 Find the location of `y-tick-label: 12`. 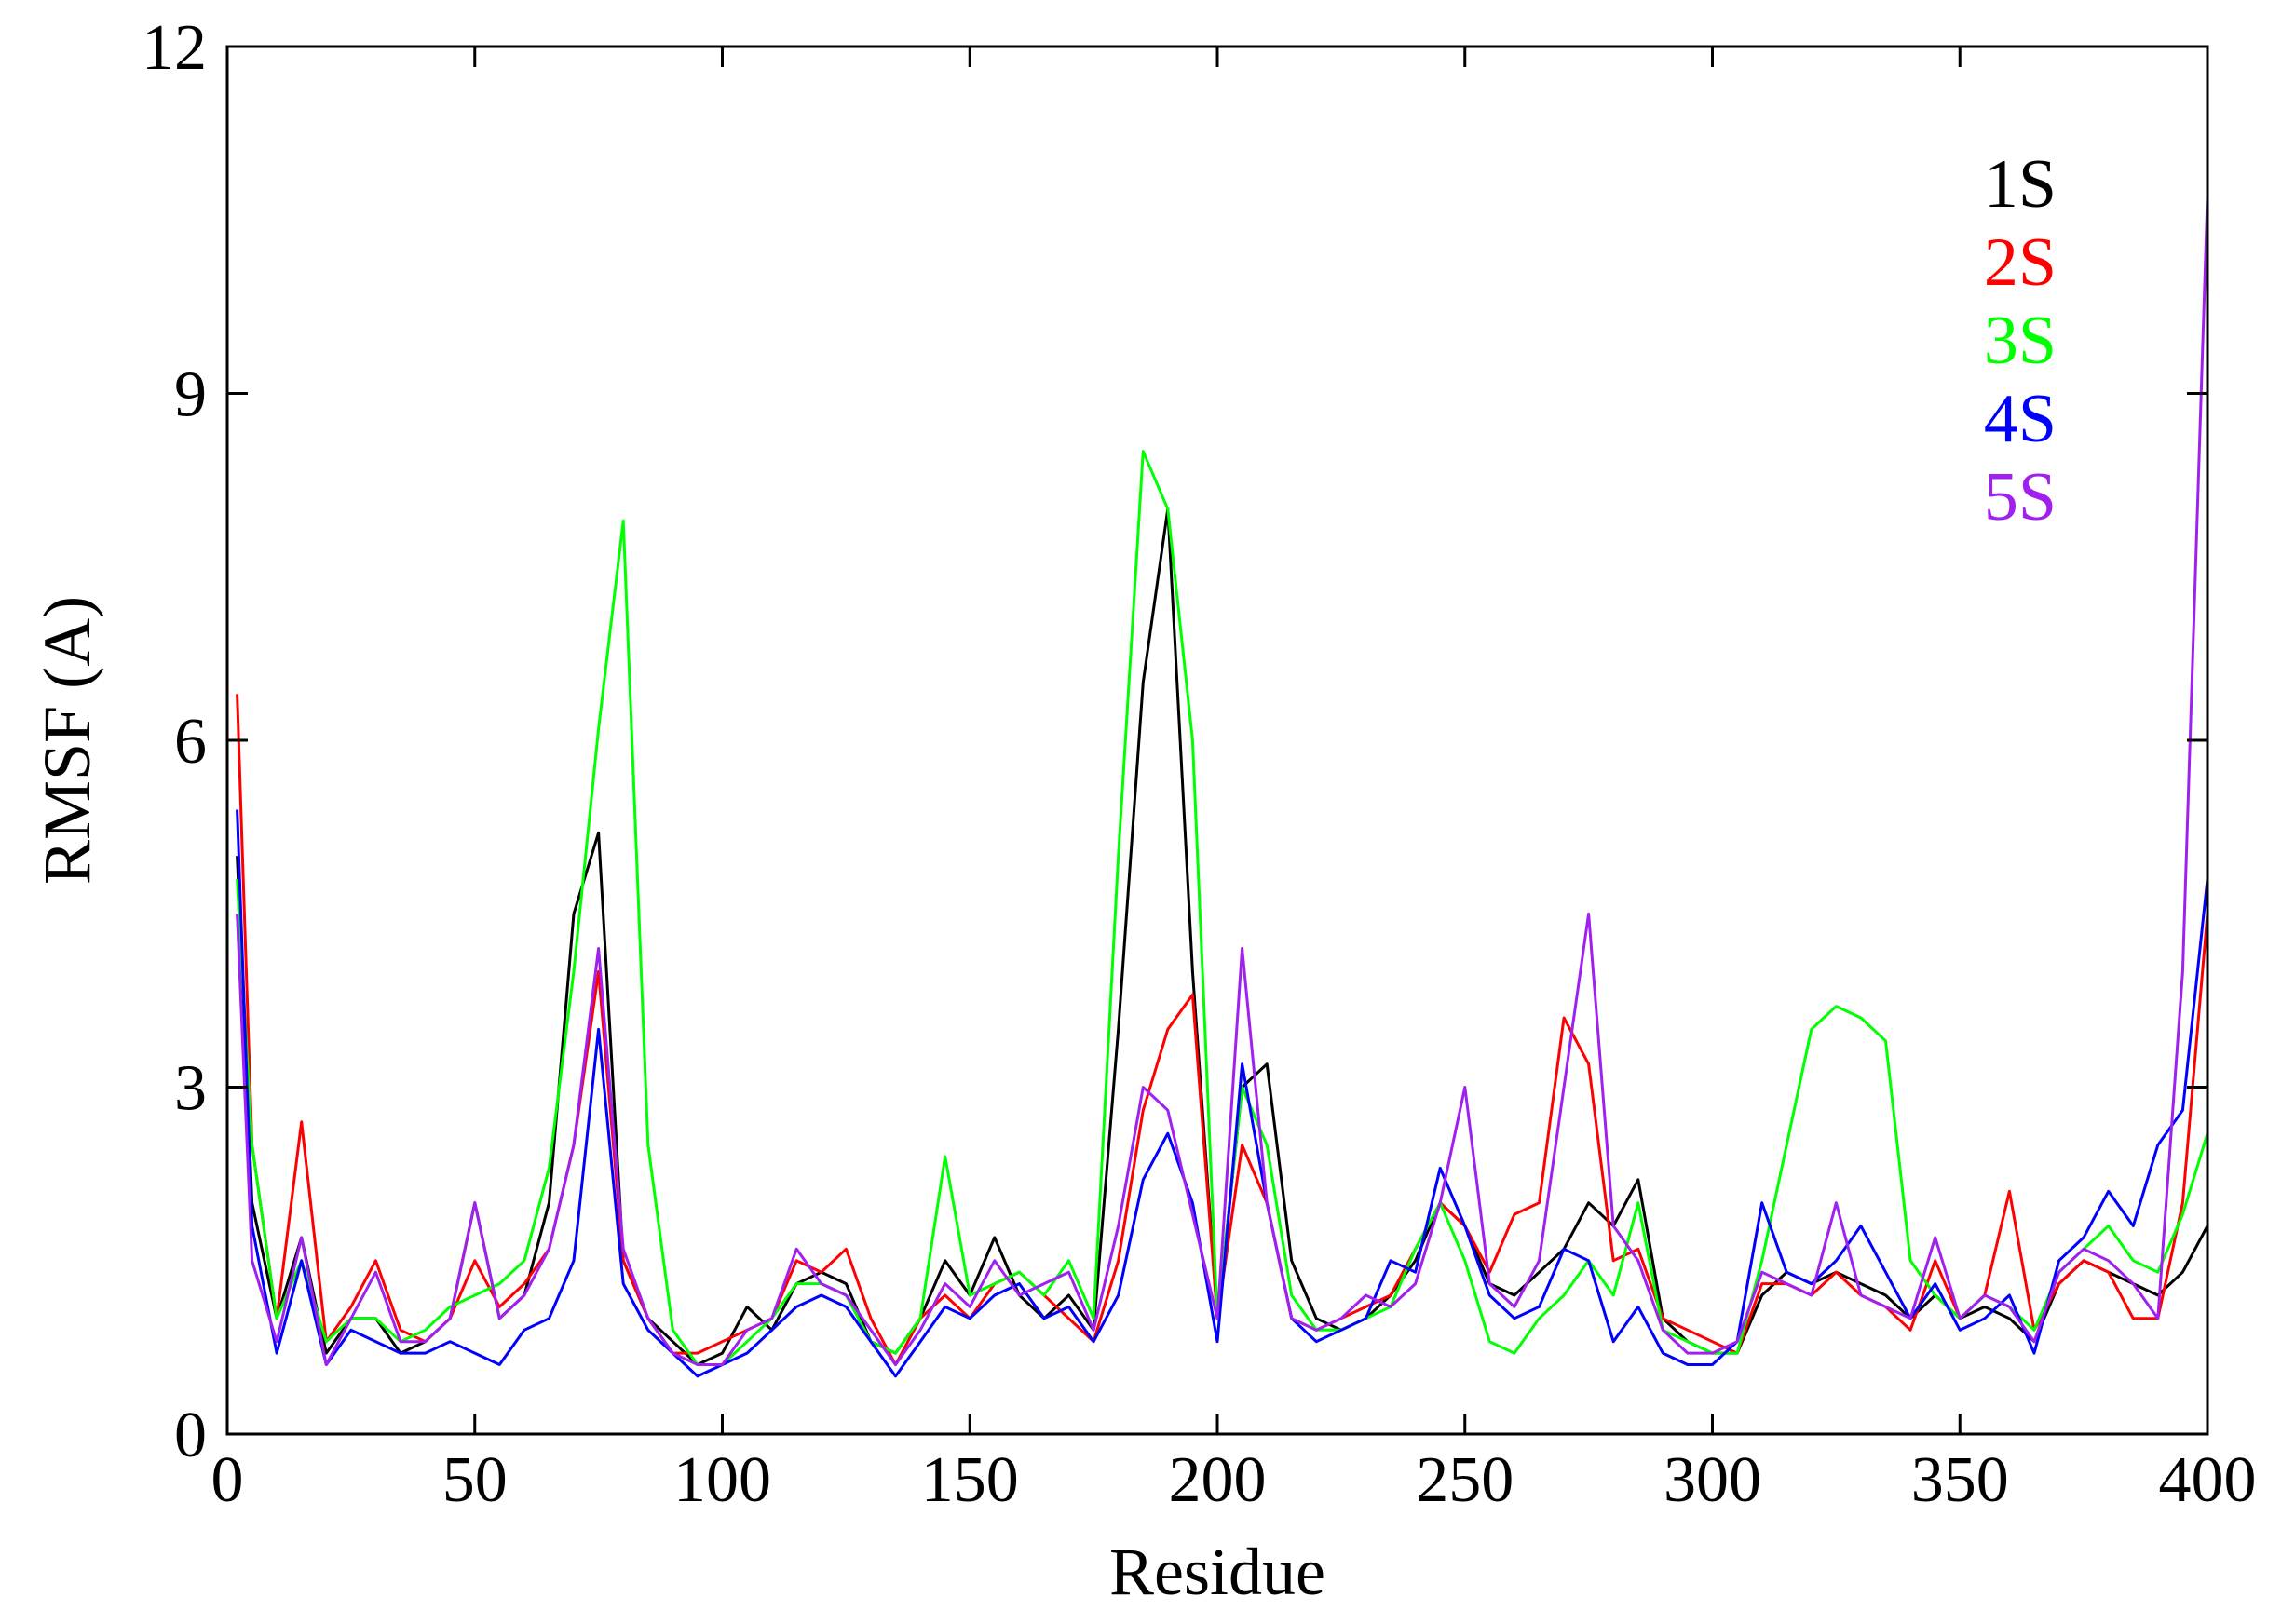

y-tick-label: 12 is located at coordinates (174, 48).